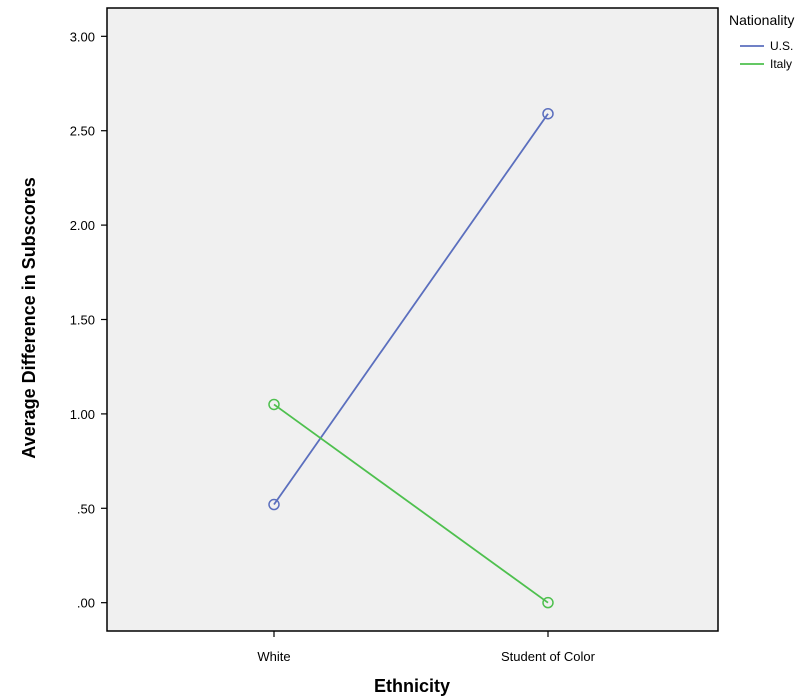 This screenshot has height=698, width=811. Describe the element at coordinates (82, 131) in the screenshot. I see `y-tick-label: 2.50` at that location.